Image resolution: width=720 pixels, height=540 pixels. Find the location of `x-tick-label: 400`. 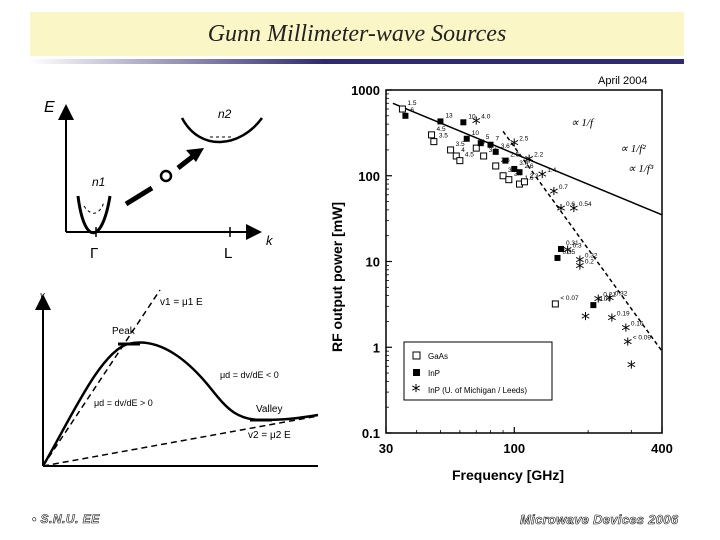

x-tick-label: 400 is located at coordinates (662, 448).